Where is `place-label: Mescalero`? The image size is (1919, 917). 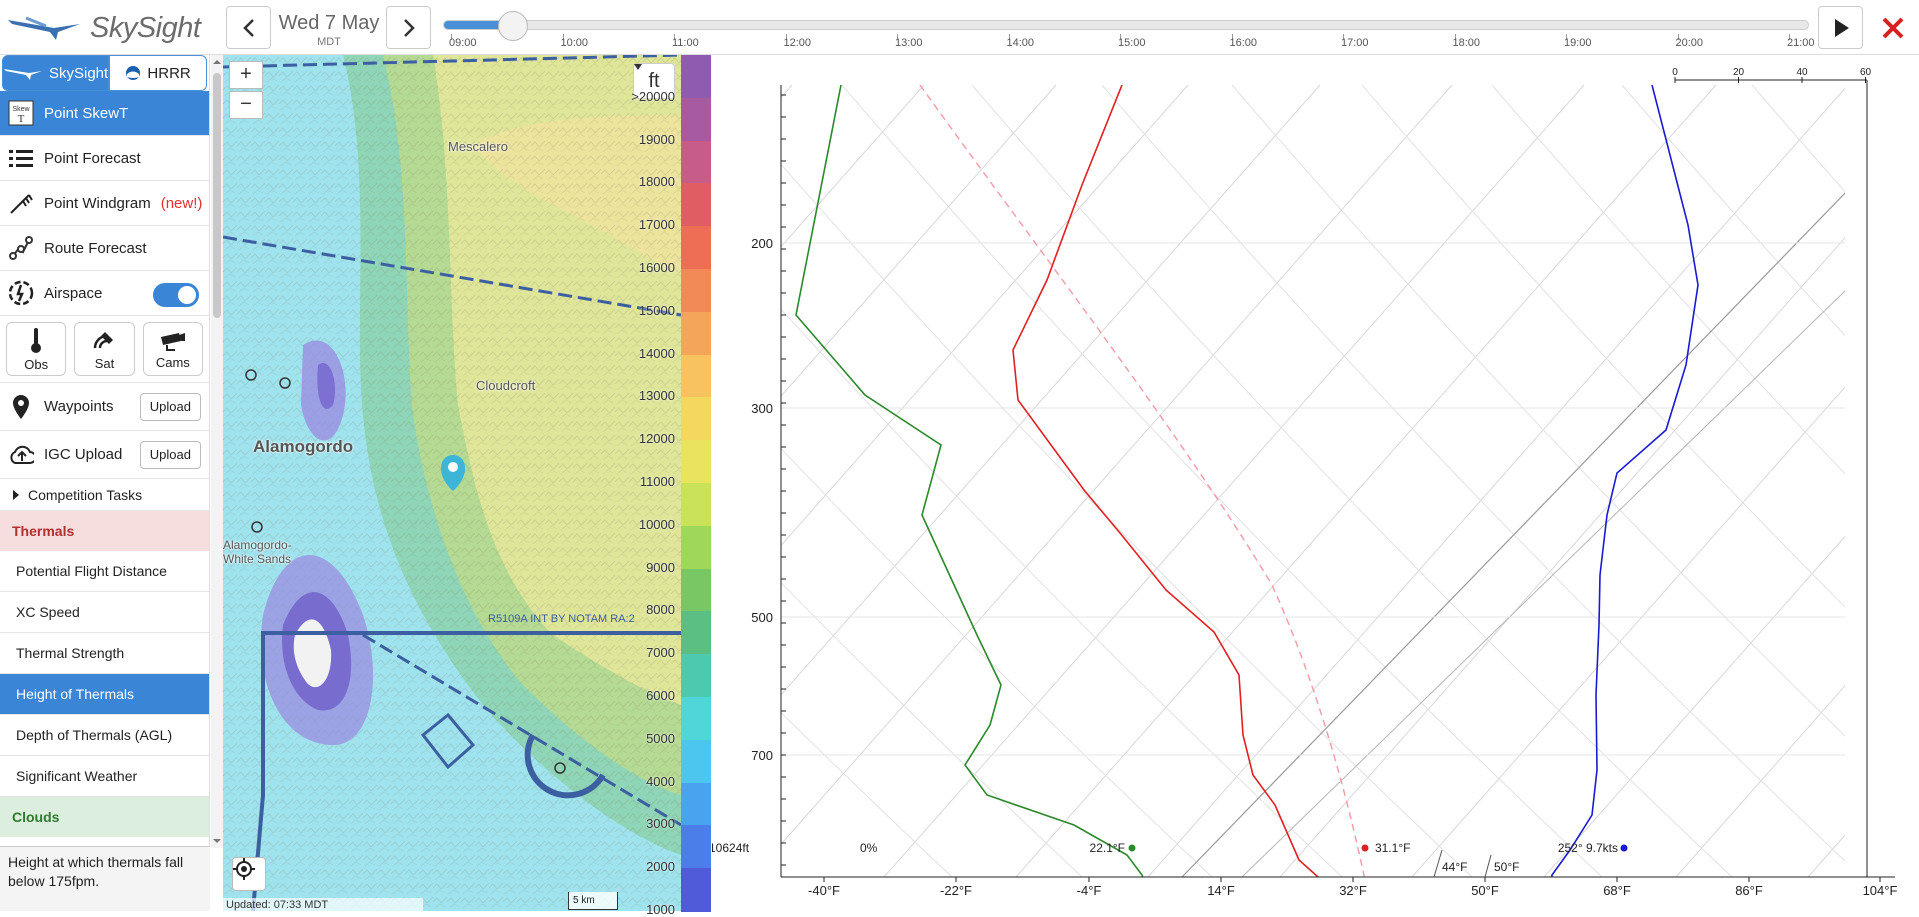
place-label: Mescalero is located at coordinates (478, 146).